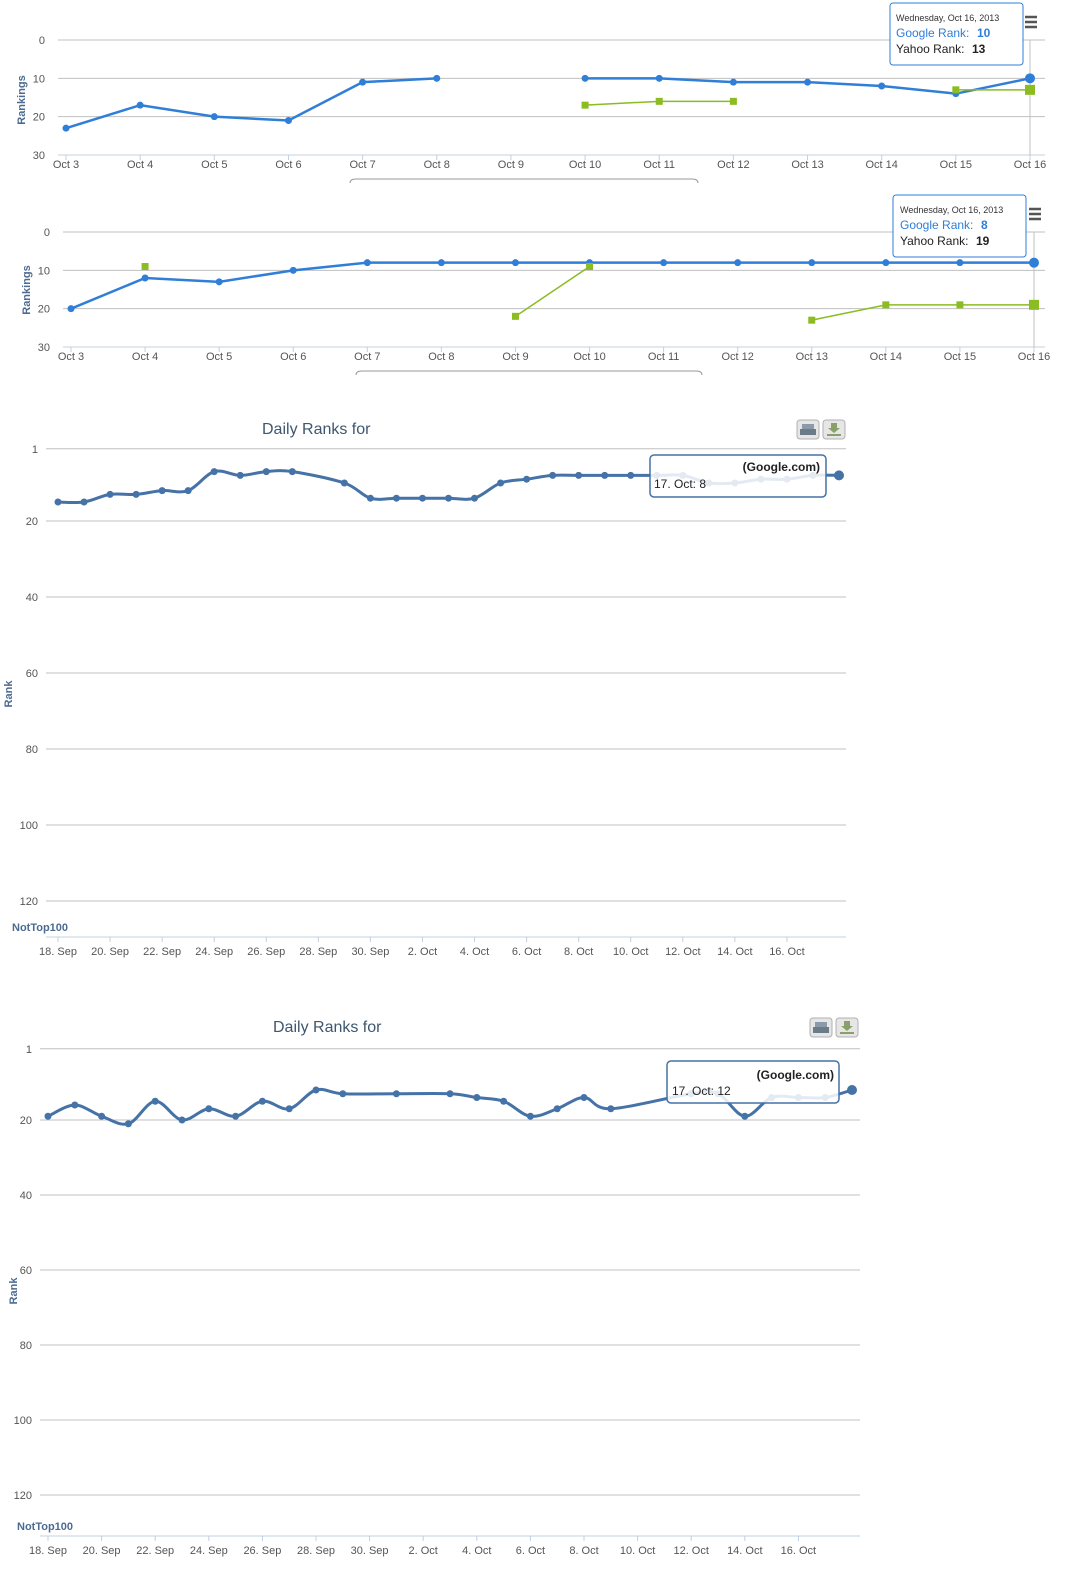 The width and height of the screenshot is (1074, 1584). What do you see at coordinates (367, 357) in the screenshot?
I see `x-tick-label: Oct 7` at bounding box center [367, 357].